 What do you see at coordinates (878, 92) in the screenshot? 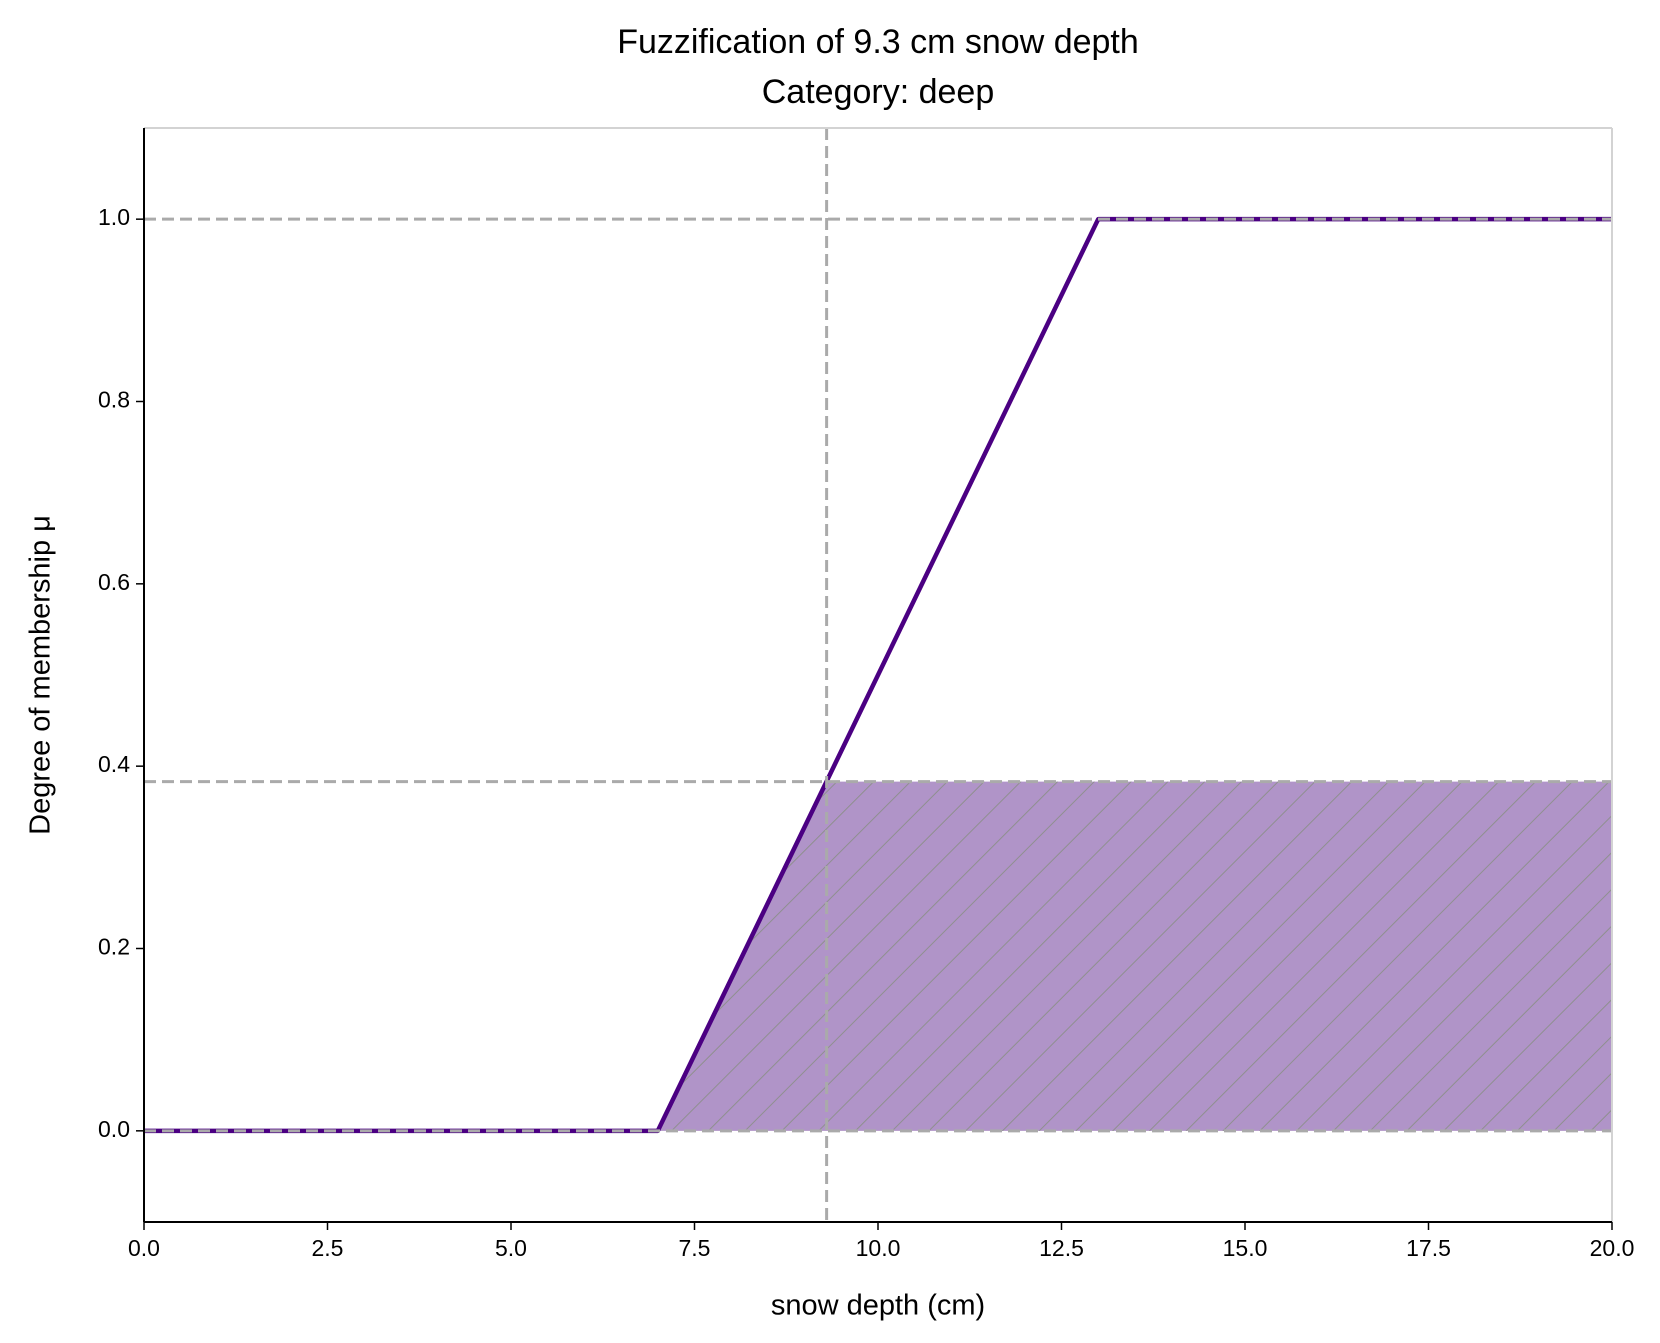
I see `chart-subtitle: Category: deep` at bounding box center [878, 92].